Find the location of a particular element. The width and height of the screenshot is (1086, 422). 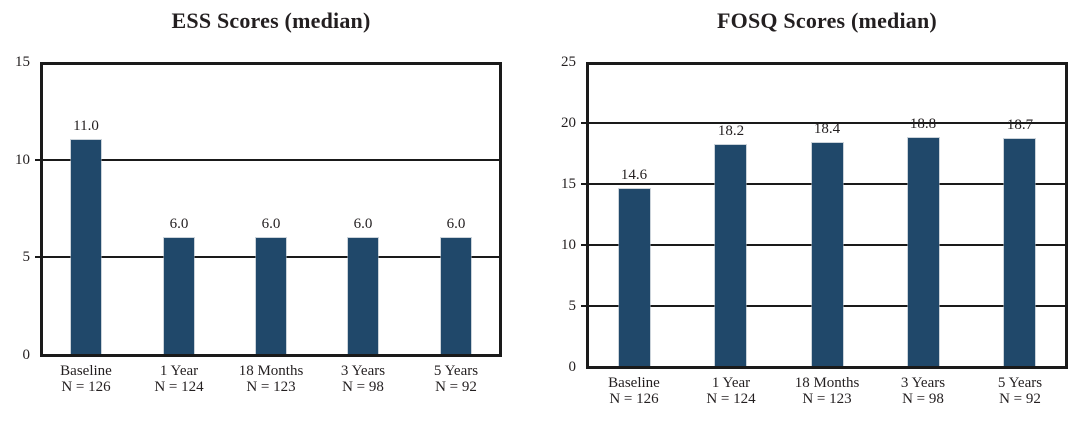

fosq-chart-title: FOSQ Scores (median) is located at coordinates (827, 20).